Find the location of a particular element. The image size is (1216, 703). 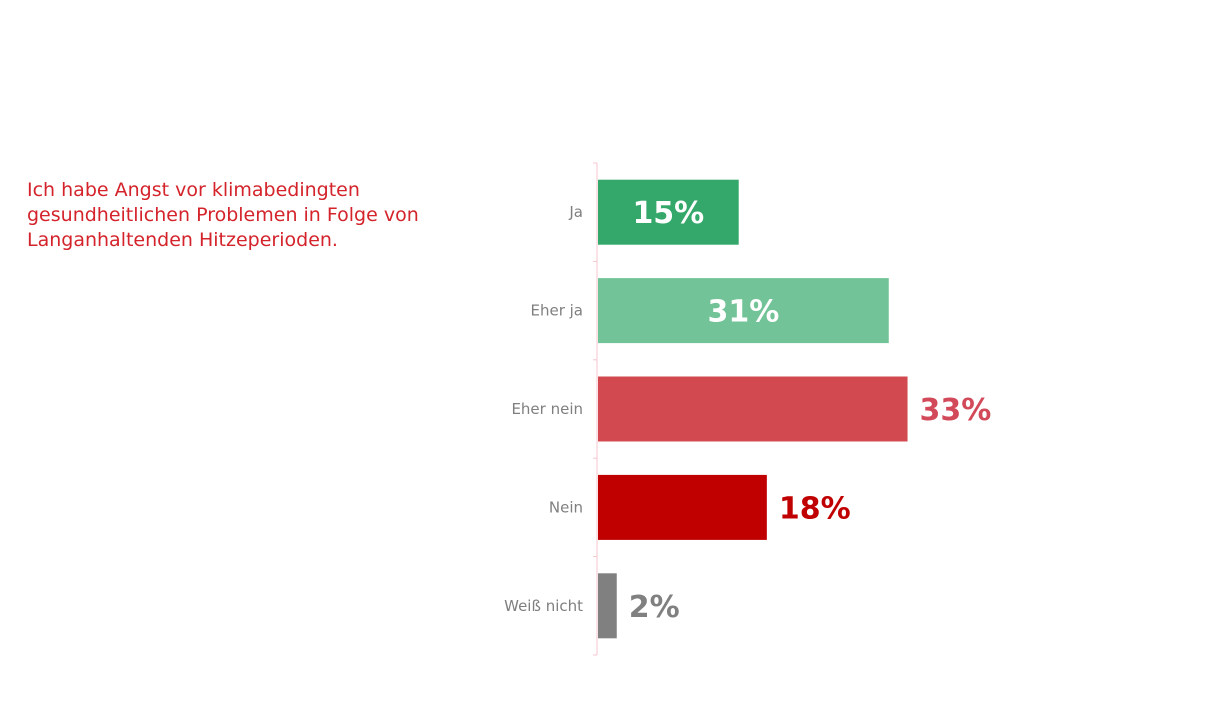

data-label: 31% is located at coordinates (743, 312).